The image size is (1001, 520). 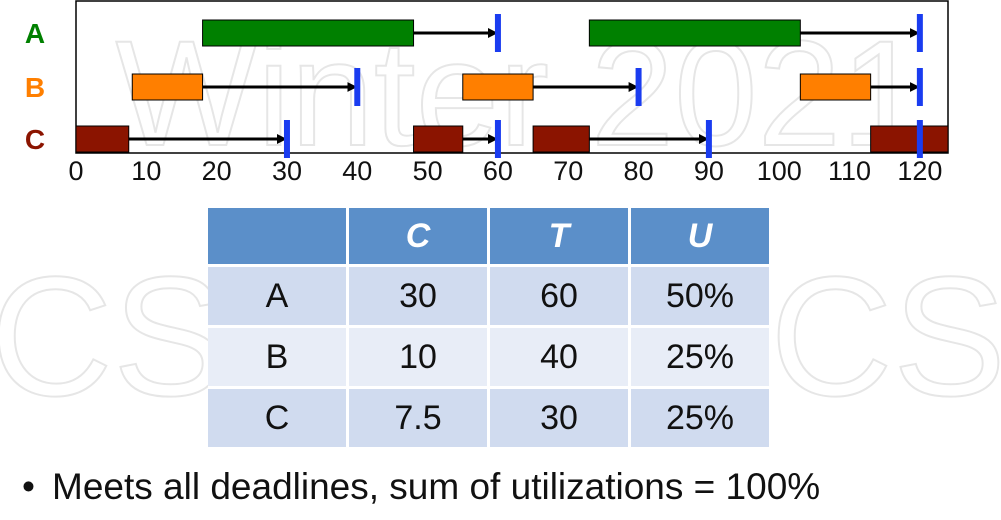 I want to click on x-tick-label: 60, so click(x=498, y=171).